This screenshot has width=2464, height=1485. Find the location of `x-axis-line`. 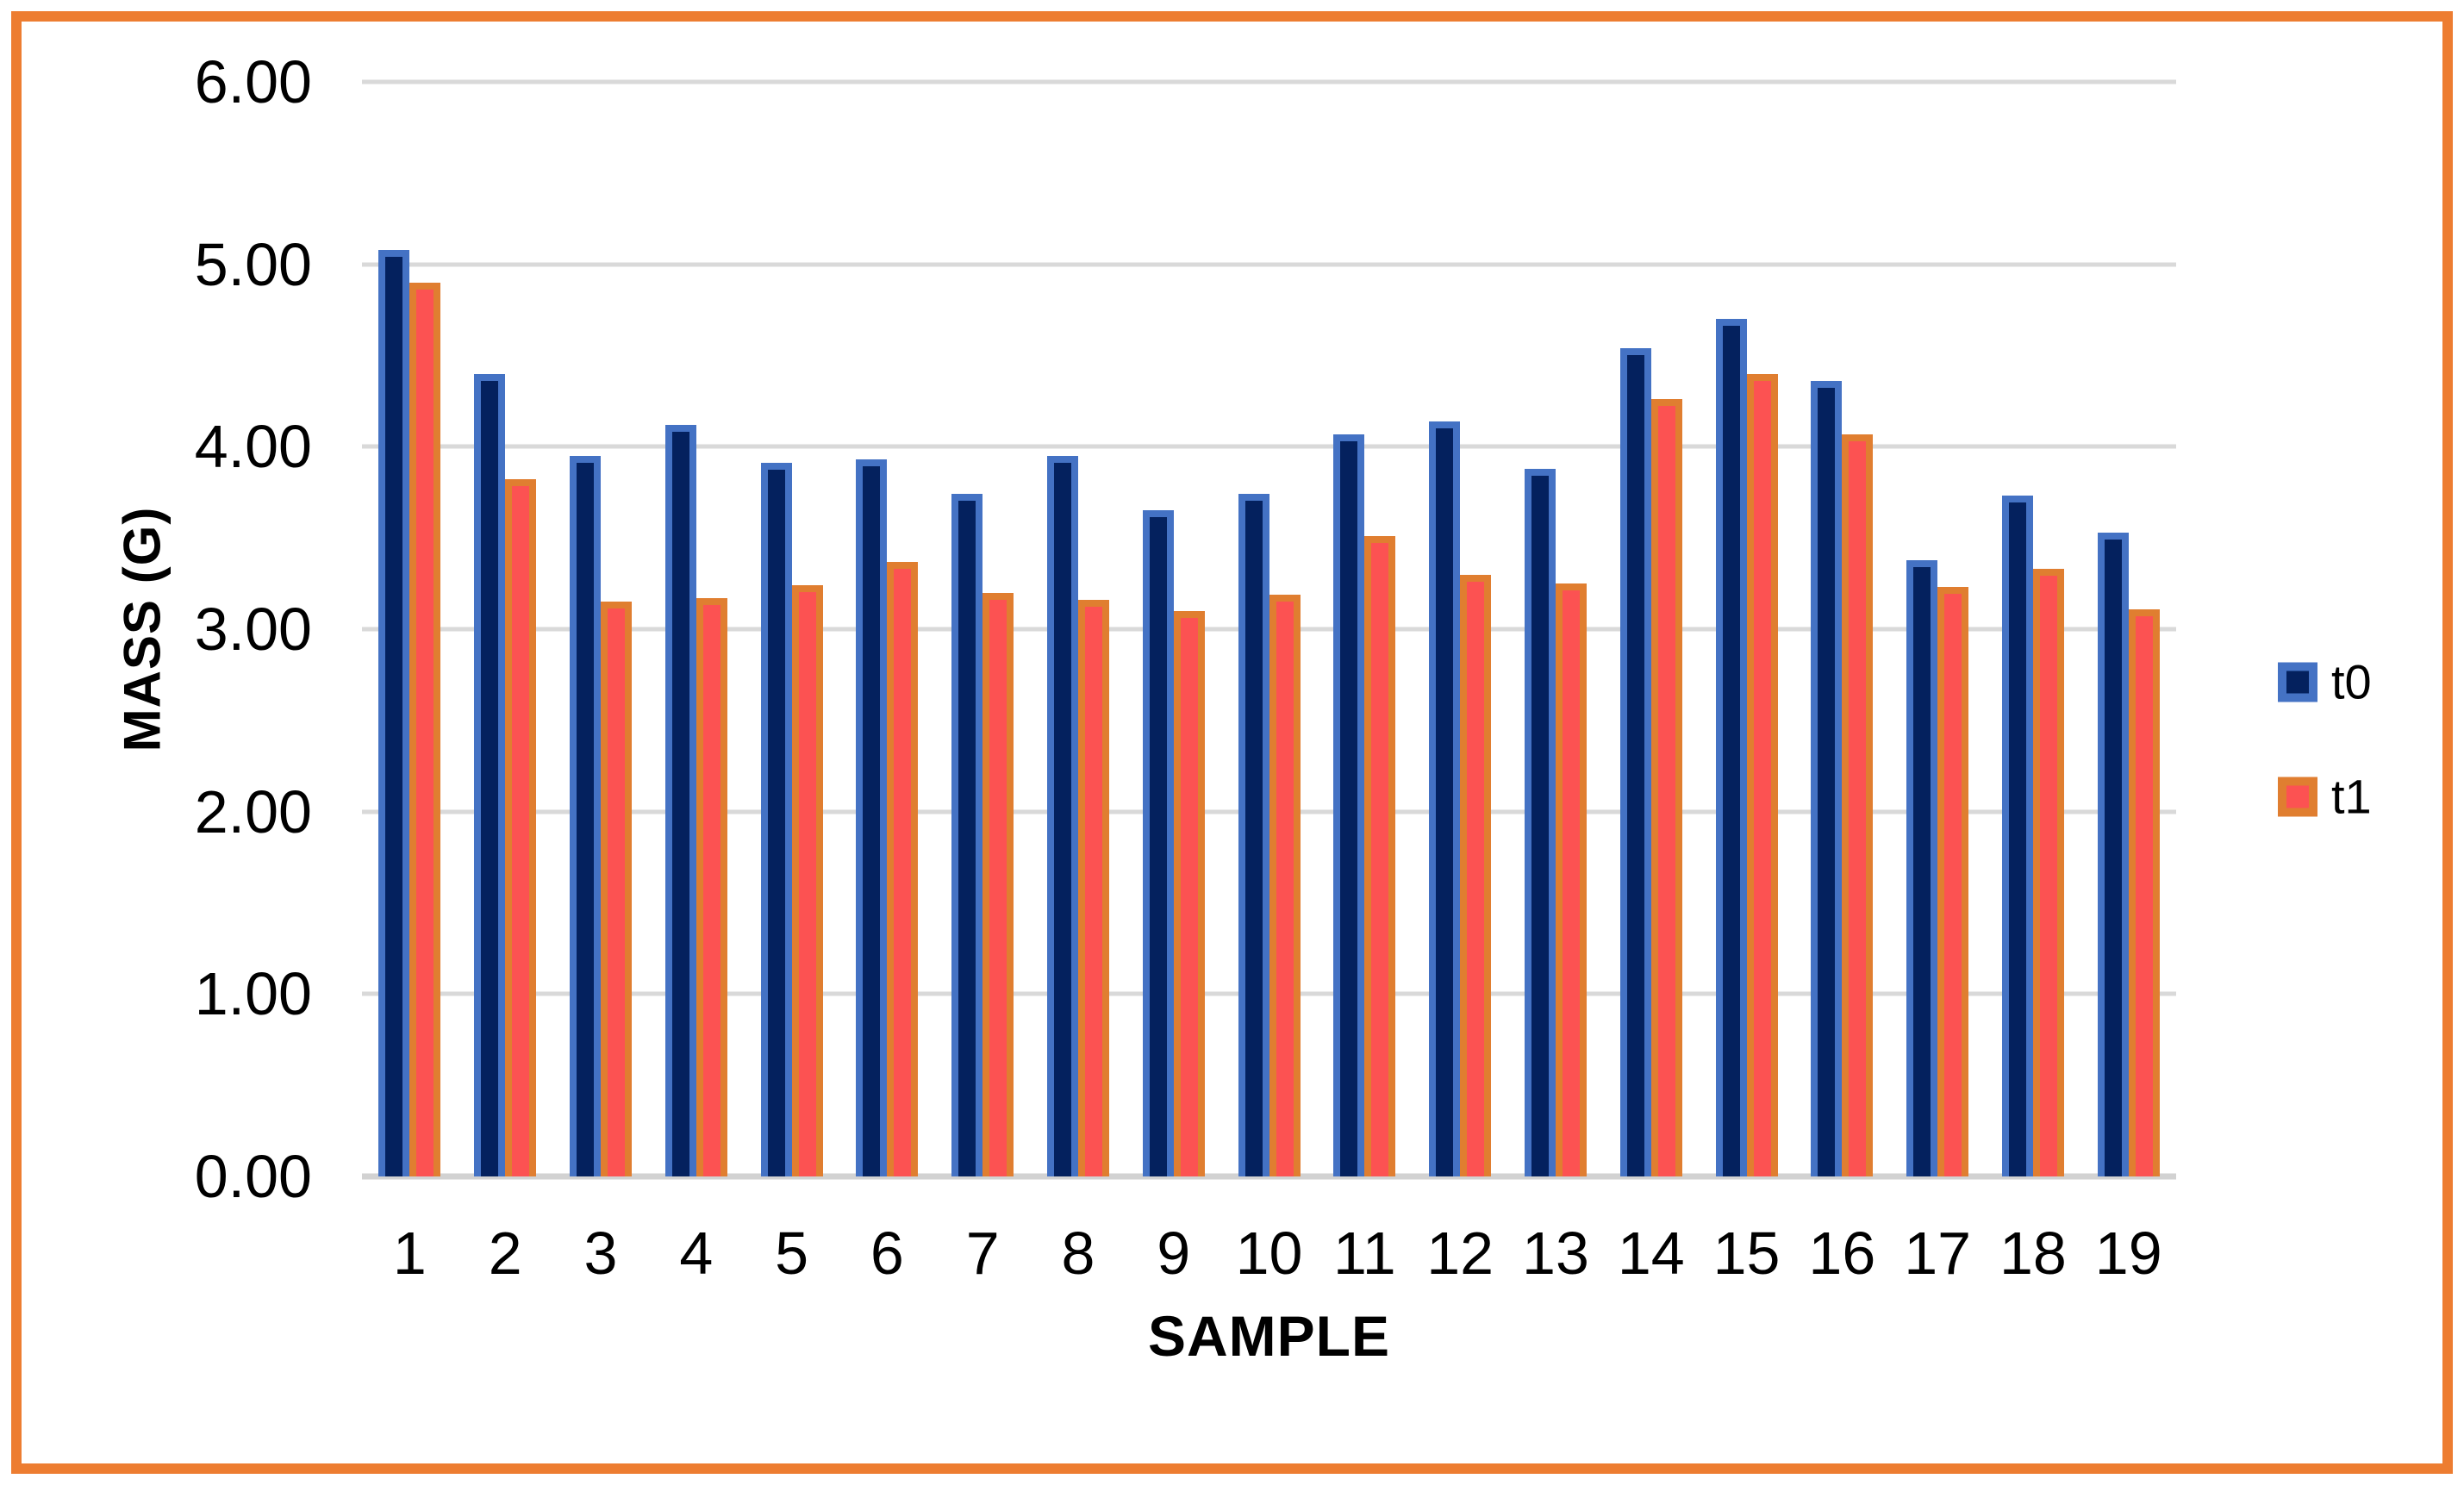

x-axis-line is located at coordinates (1269, 1176).